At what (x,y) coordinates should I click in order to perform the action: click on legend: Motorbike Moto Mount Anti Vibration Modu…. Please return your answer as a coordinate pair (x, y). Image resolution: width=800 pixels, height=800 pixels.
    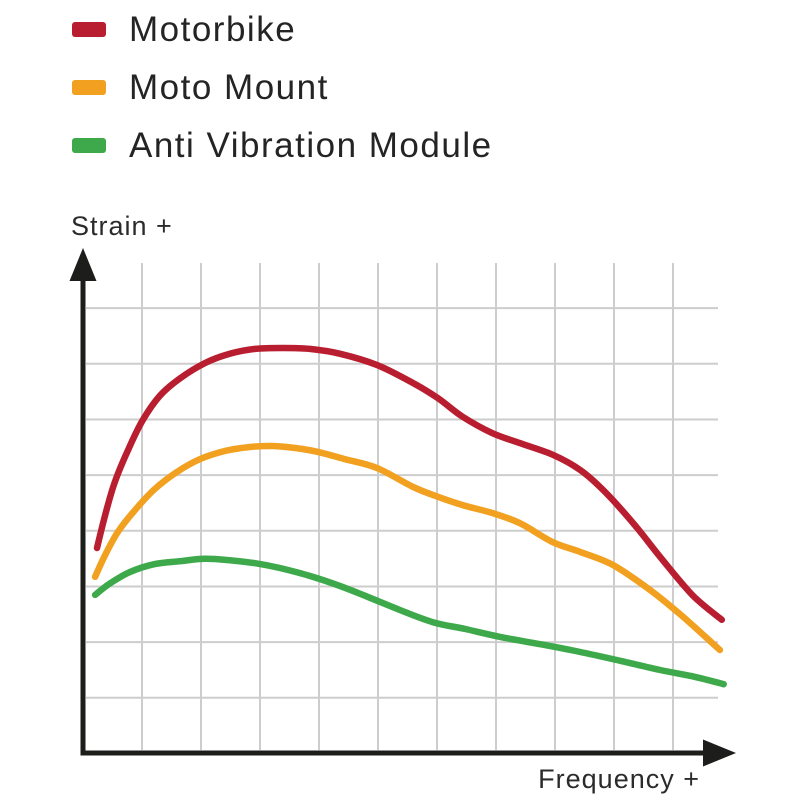
    Looking at the image, I should click on (282, 87).